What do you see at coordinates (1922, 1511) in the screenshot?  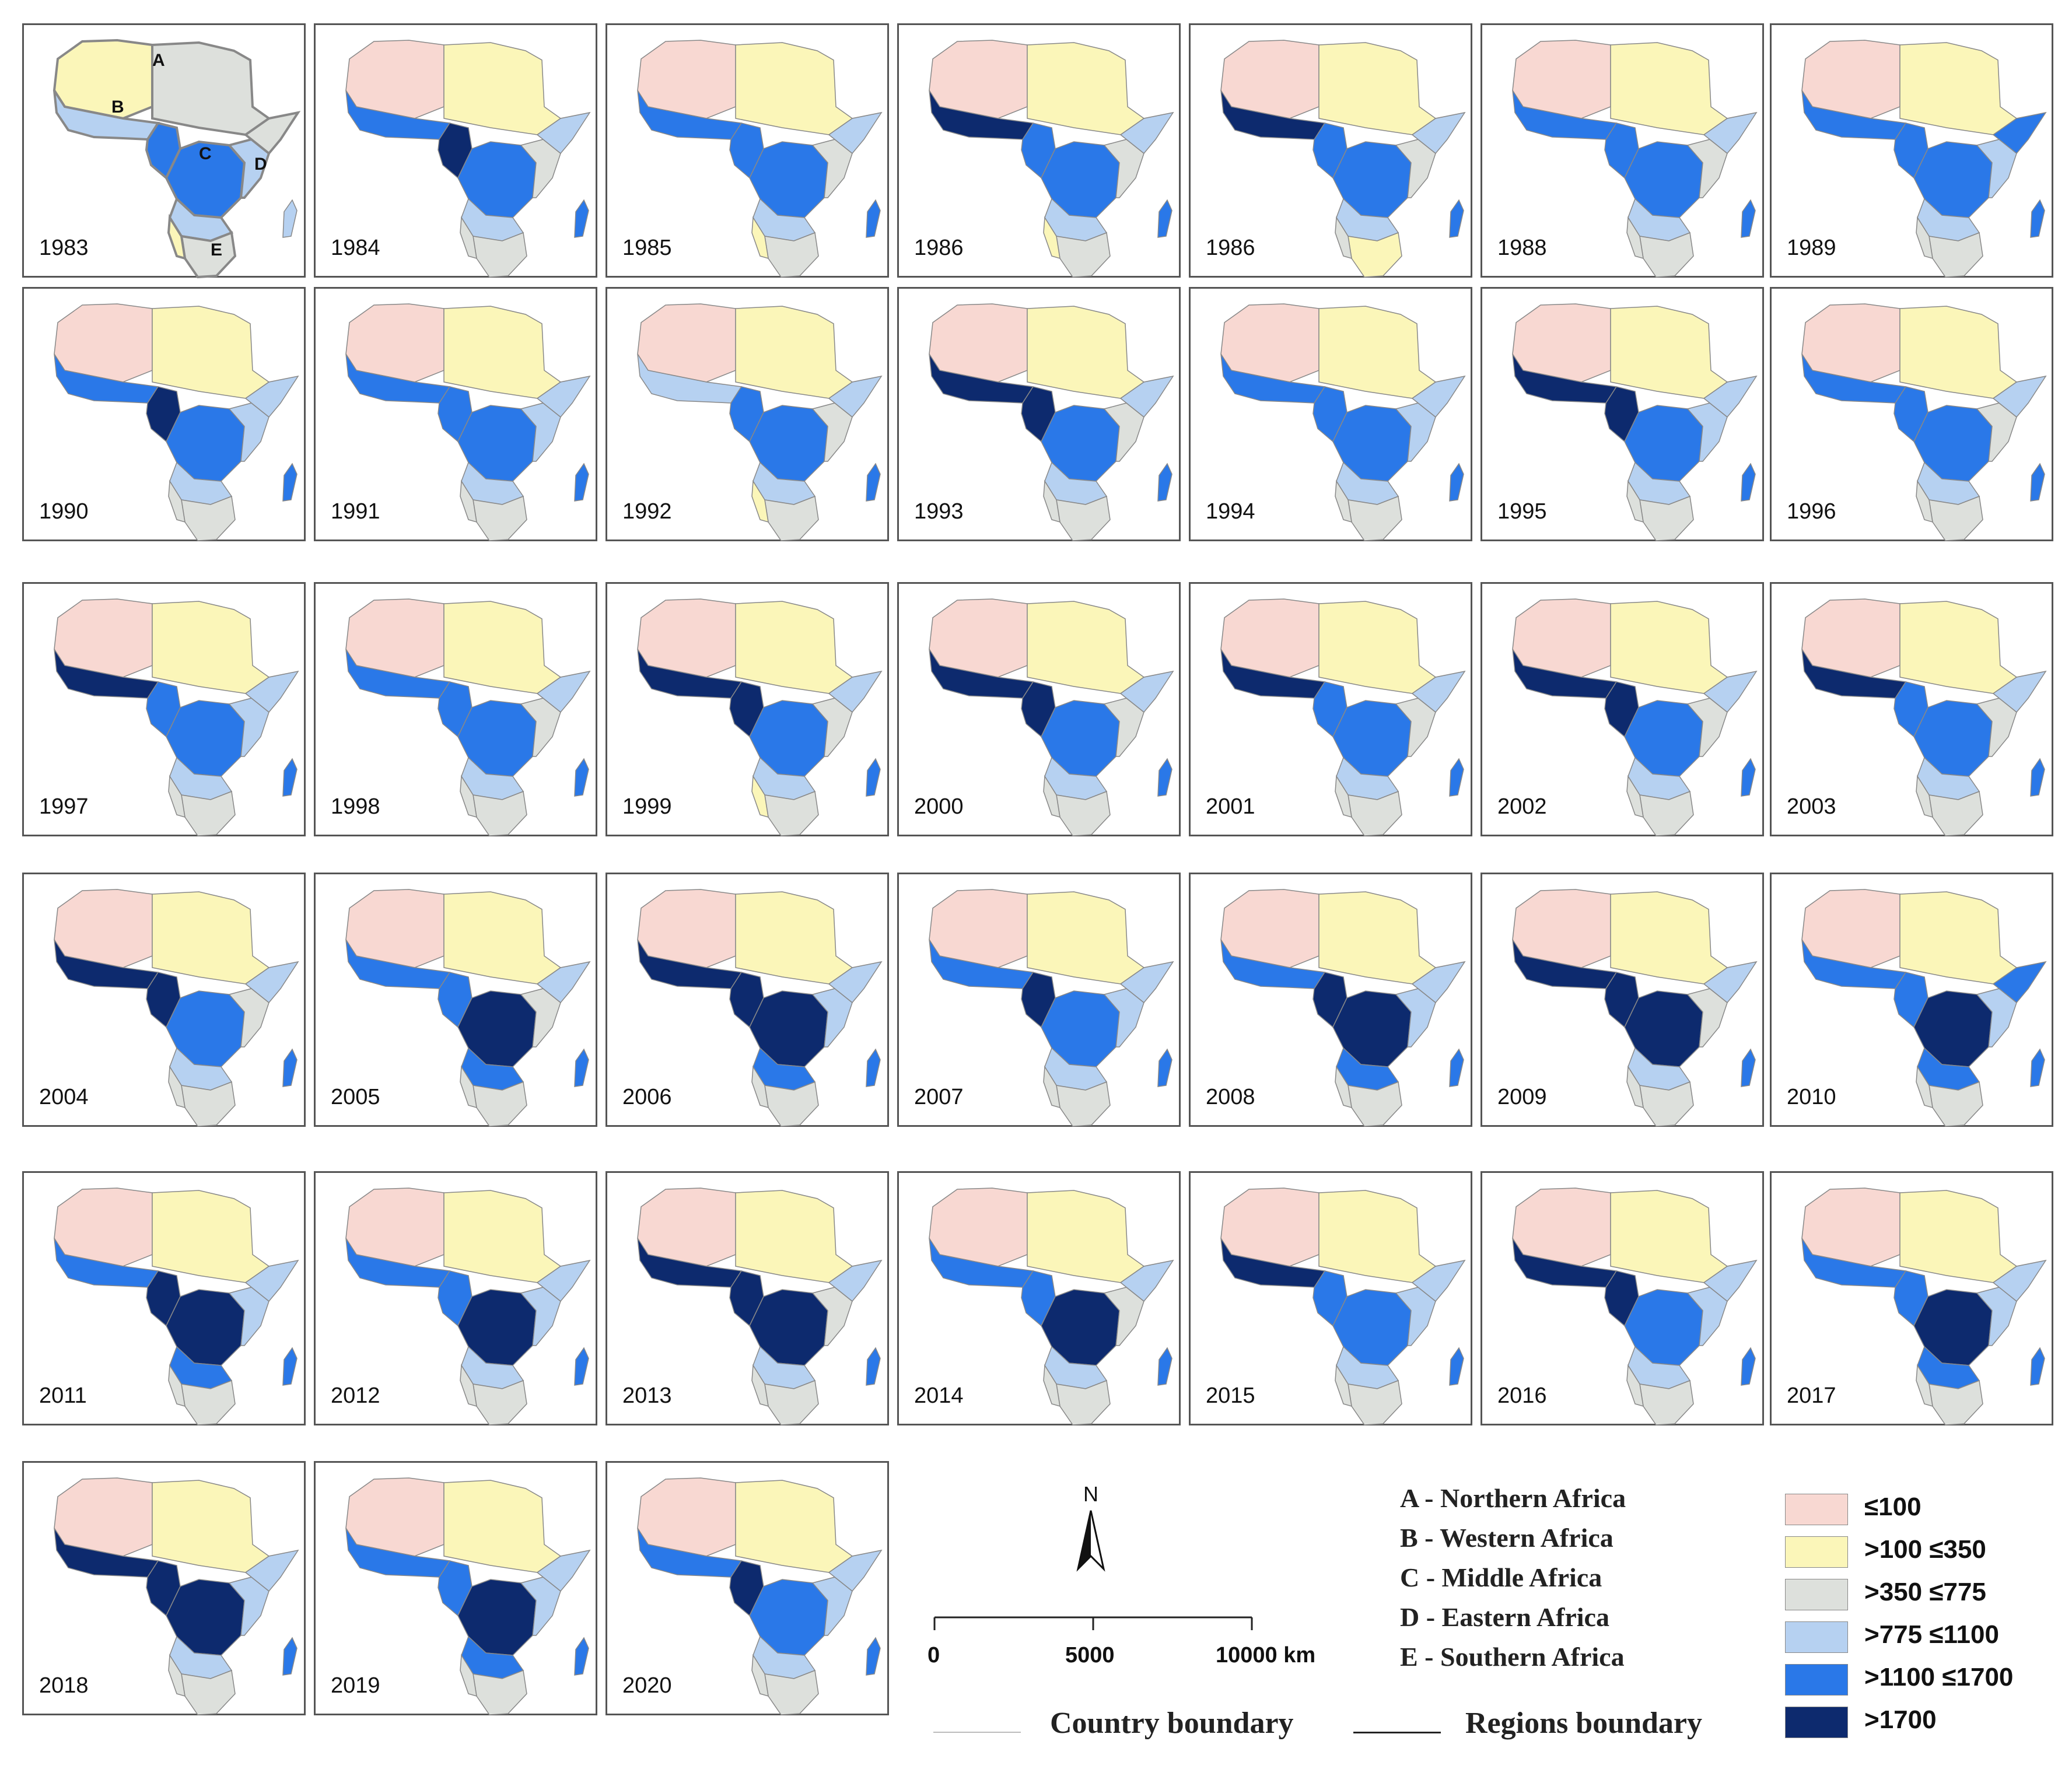 I see `legend-item: ≤100` at bounding box center [1922, 1511].